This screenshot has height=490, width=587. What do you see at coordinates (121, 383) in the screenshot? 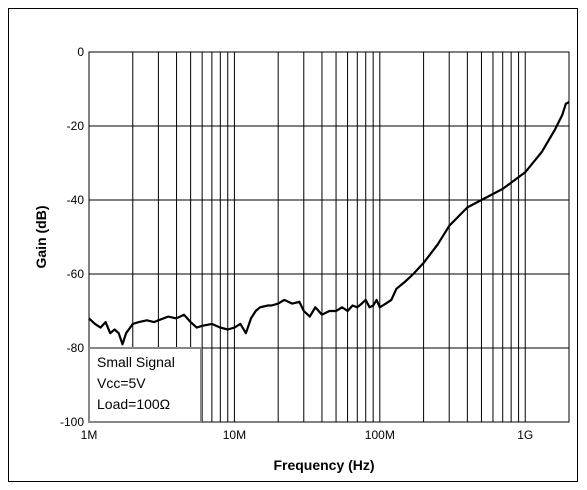
I see `annotation-line-2: Vcc=5V` at bounding box center [121, 383].